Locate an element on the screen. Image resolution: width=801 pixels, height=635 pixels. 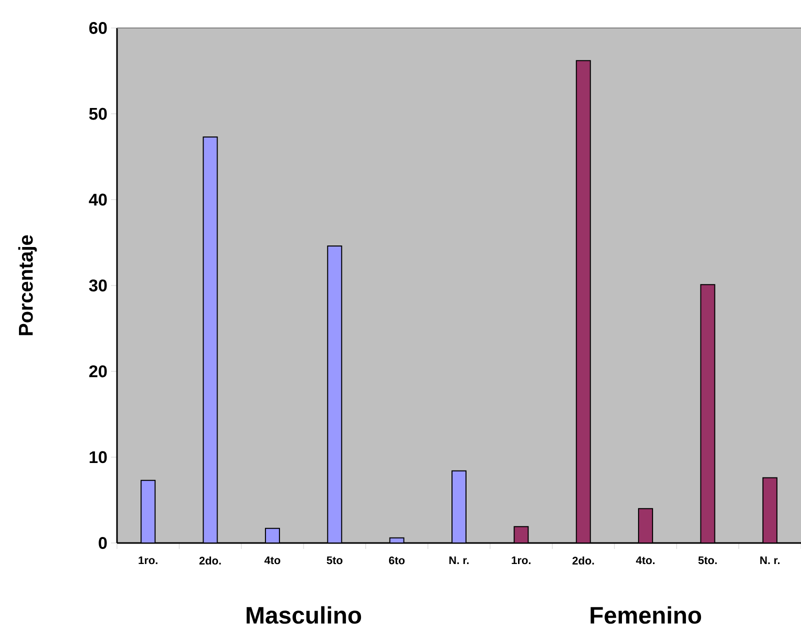
y-tick-label: 10 is located at coordinates (98, 457).